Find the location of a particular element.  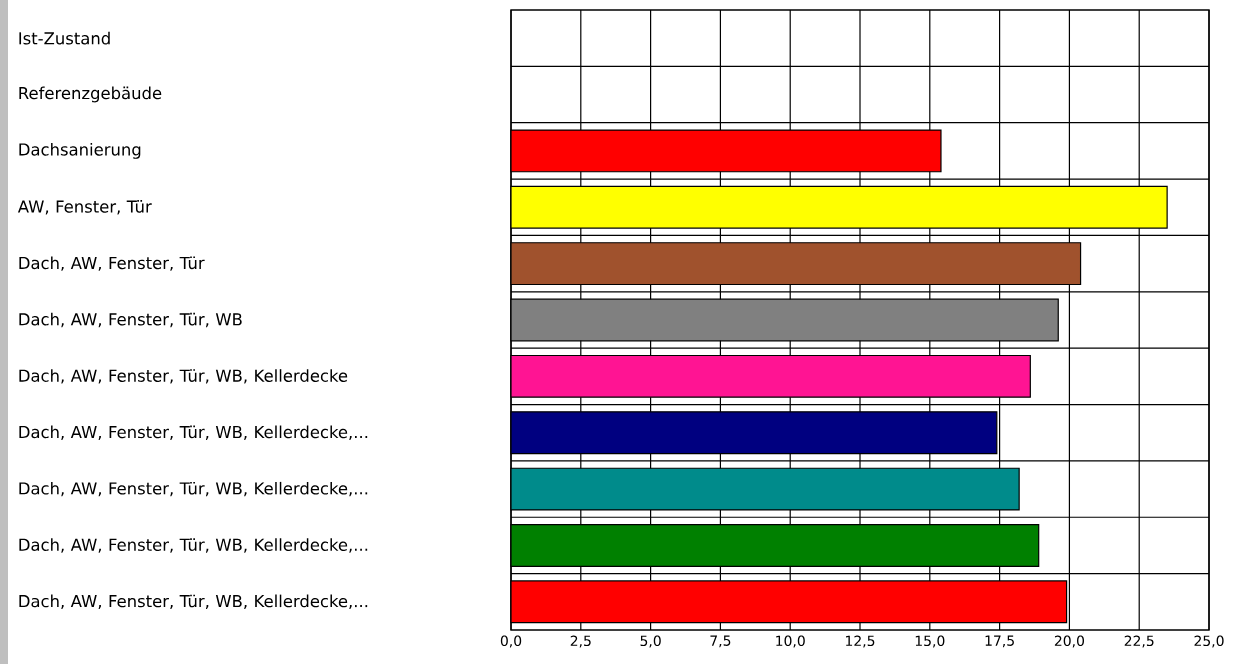

x-tick-label: 12,5 is located at coordinates (860, 641).